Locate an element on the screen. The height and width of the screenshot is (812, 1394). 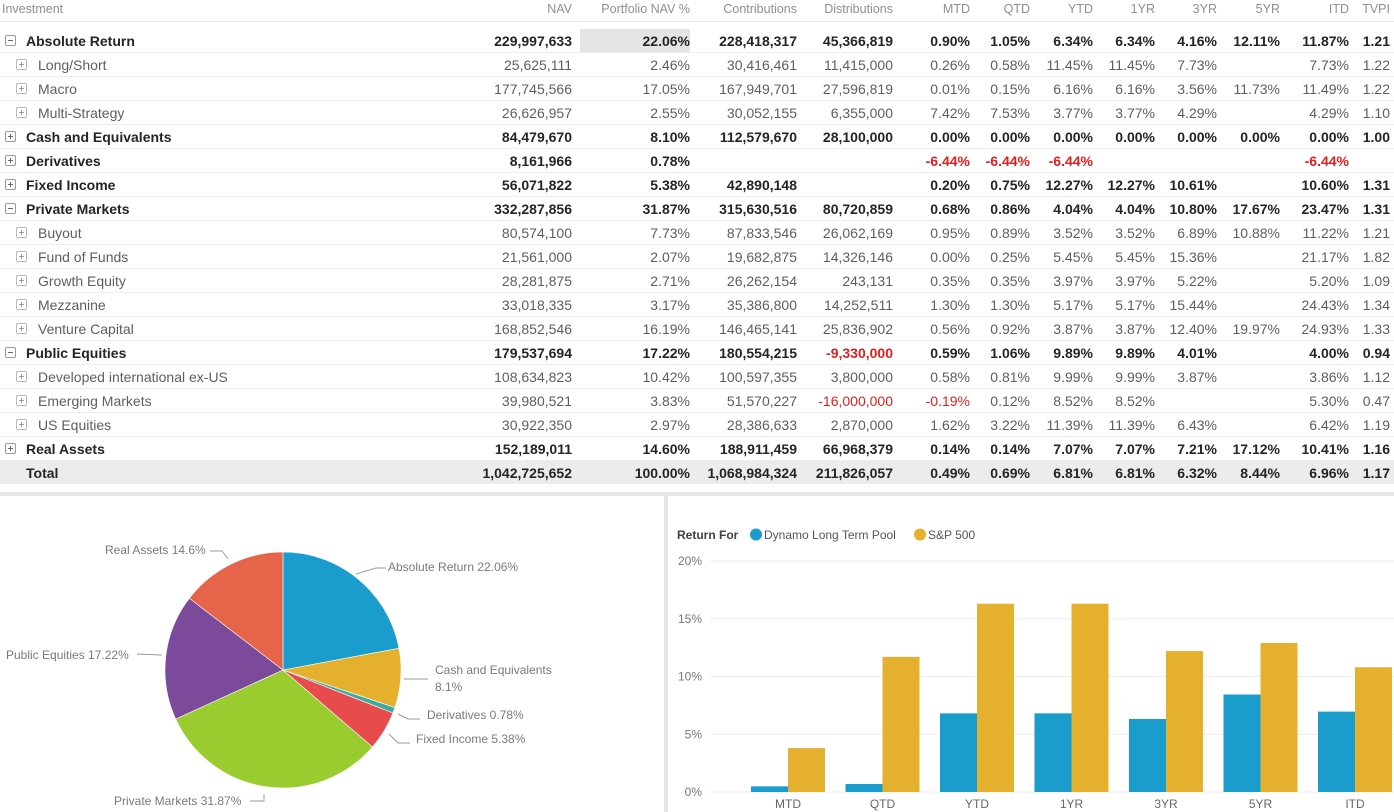
bar-dynamo-mtd is located at coordinates (769, 789).